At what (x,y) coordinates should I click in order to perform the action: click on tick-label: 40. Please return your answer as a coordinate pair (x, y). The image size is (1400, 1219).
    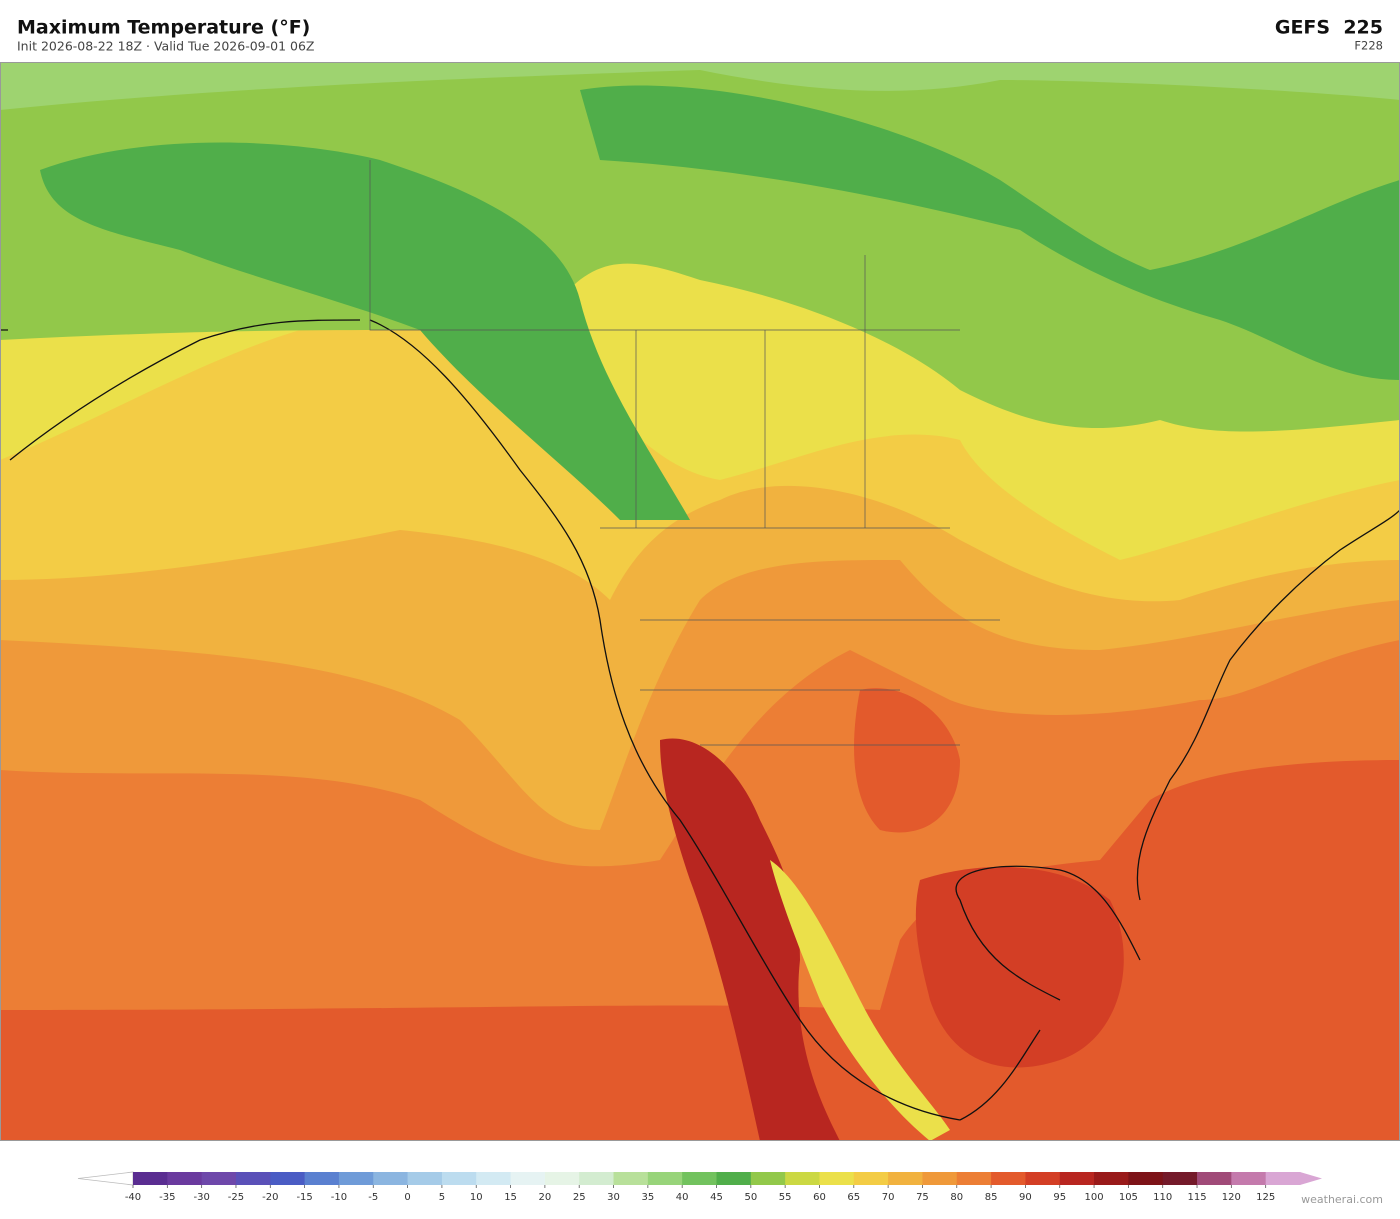
    Looking at the image, I should click on (682, 1197).